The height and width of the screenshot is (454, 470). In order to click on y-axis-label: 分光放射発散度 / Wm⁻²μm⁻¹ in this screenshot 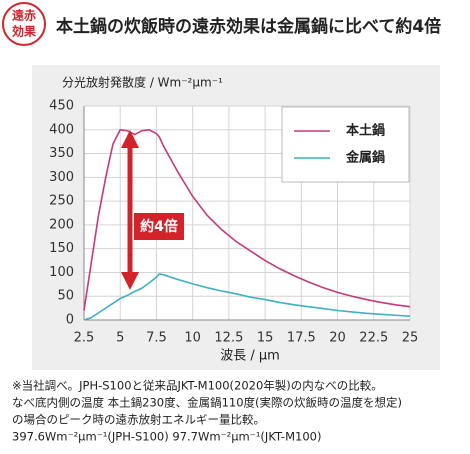, I will do `click(142, 82)`.